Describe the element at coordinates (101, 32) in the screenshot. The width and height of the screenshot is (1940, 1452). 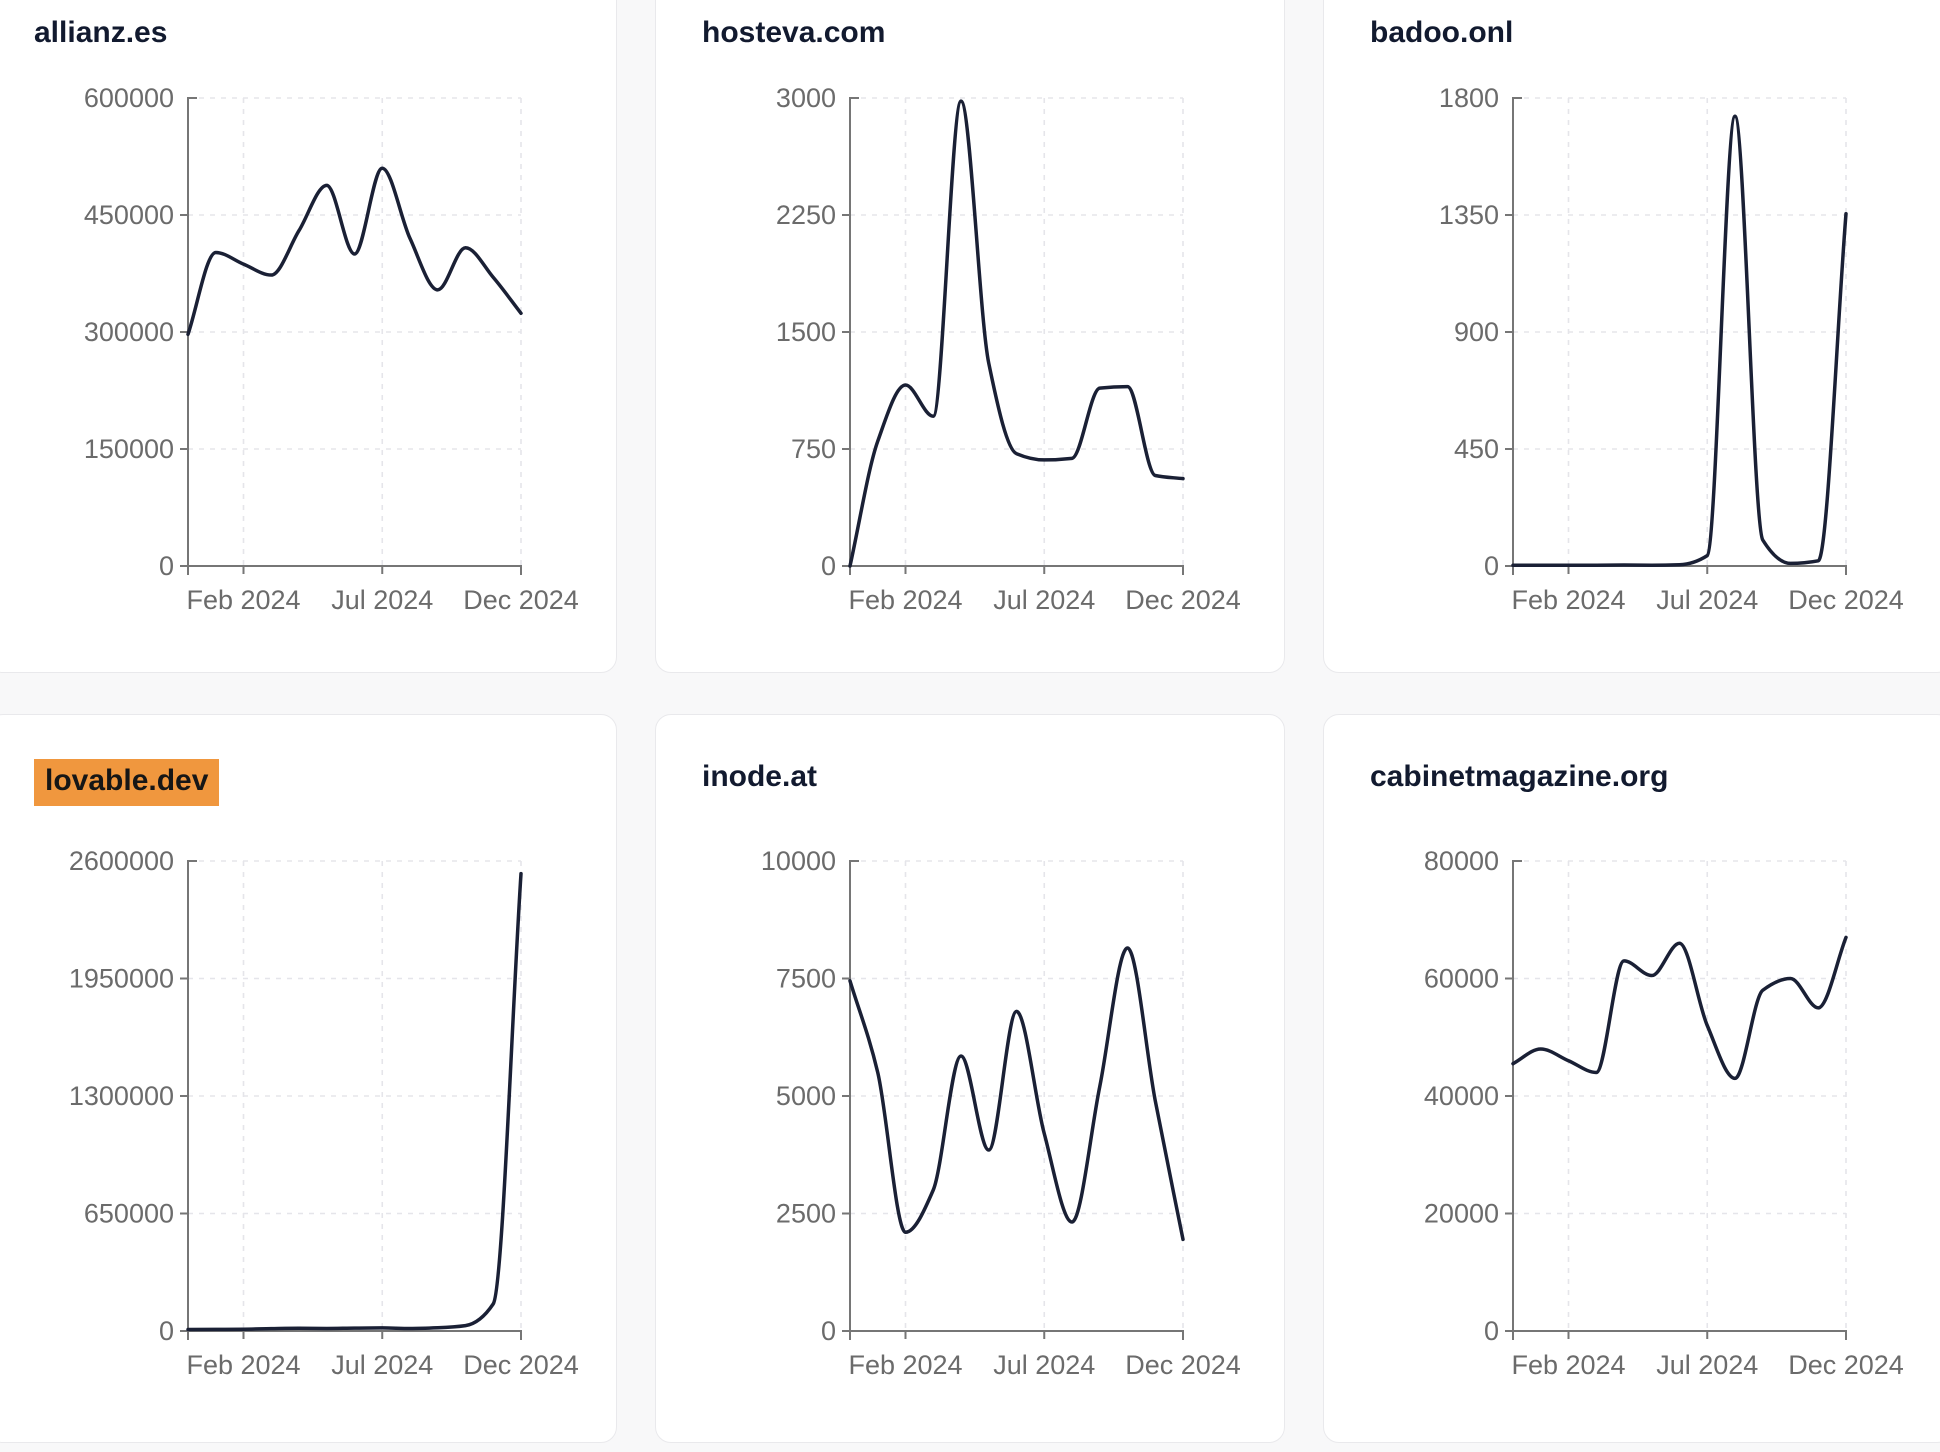
I see `chart-title-text: allianz.es` at that location.